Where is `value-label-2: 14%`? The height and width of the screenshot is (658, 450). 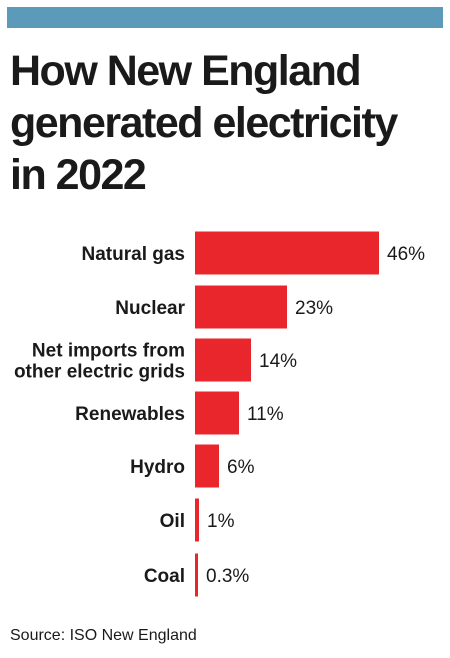 value-label-2: 14% is located at coordinates (278, 361).